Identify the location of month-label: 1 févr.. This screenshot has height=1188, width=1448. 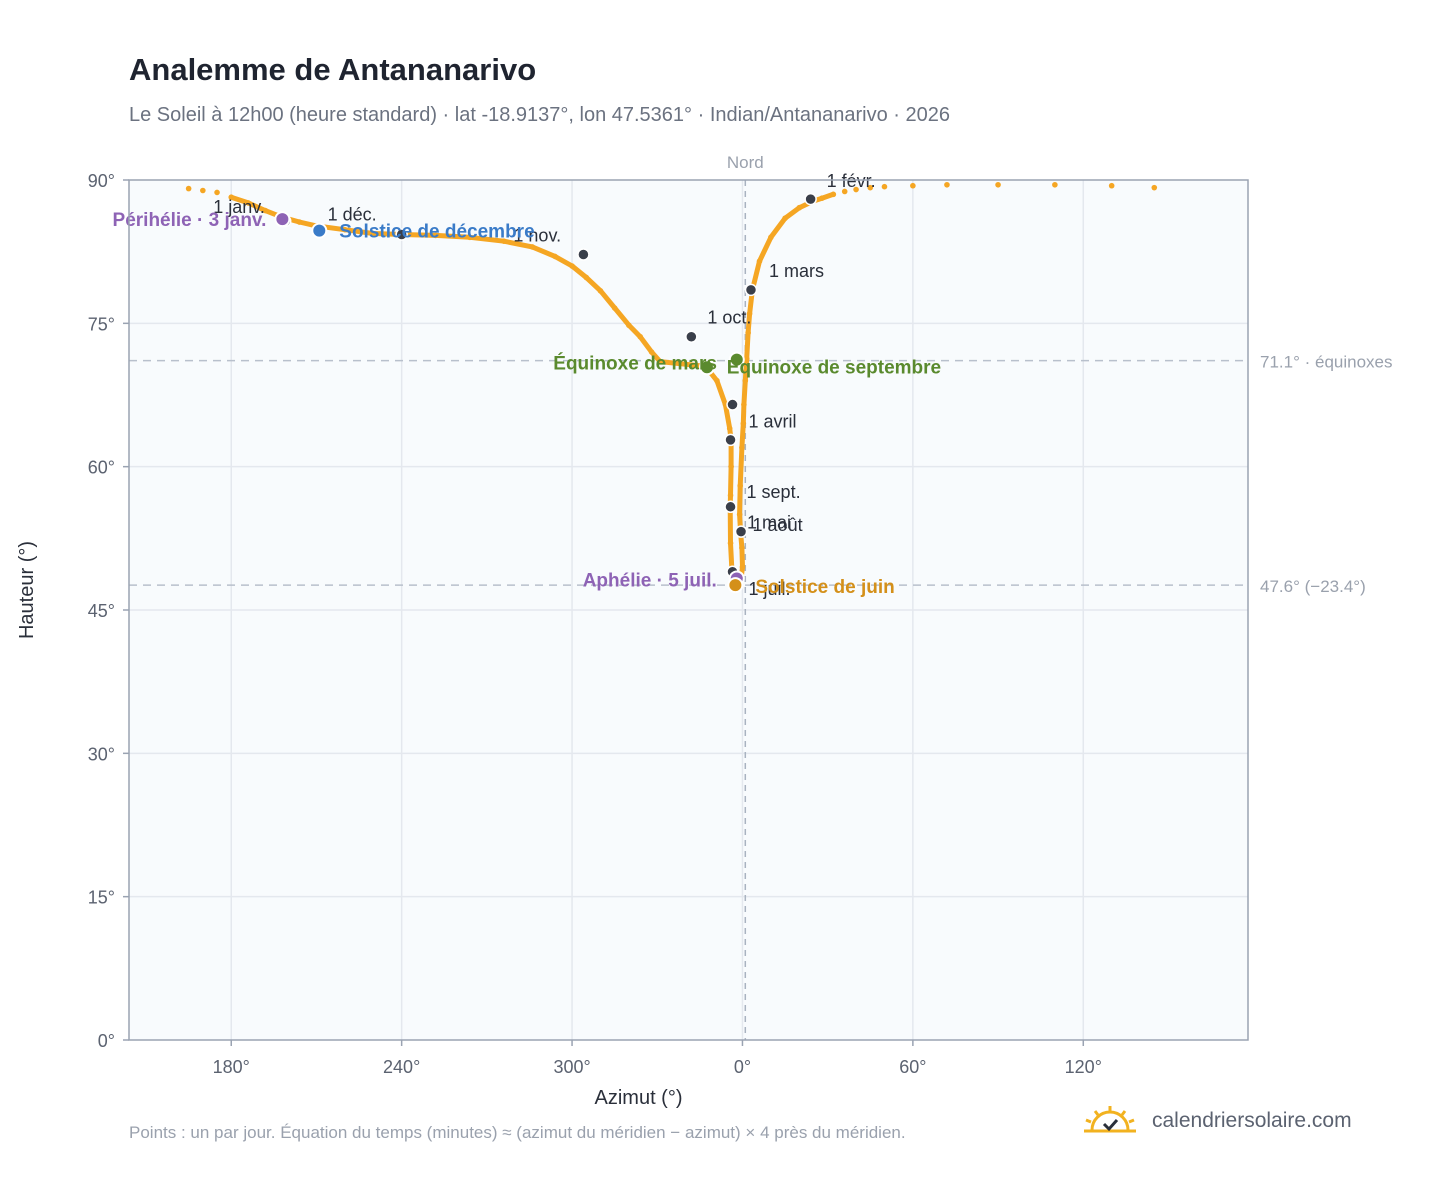
(851, 181).